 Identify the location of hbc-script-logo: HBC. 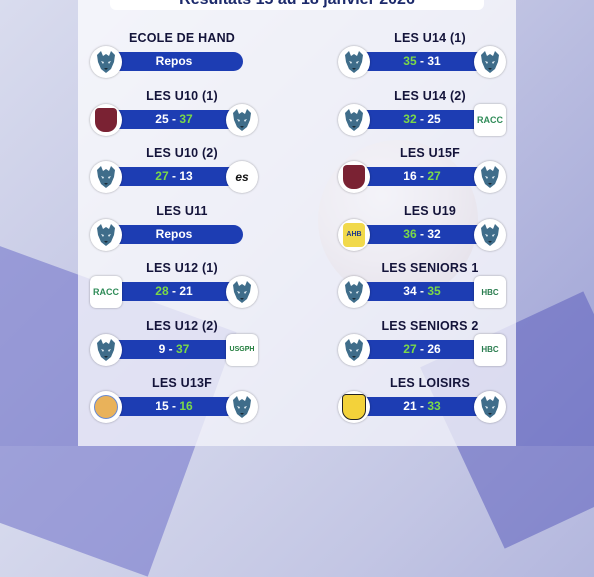
(490, 349).